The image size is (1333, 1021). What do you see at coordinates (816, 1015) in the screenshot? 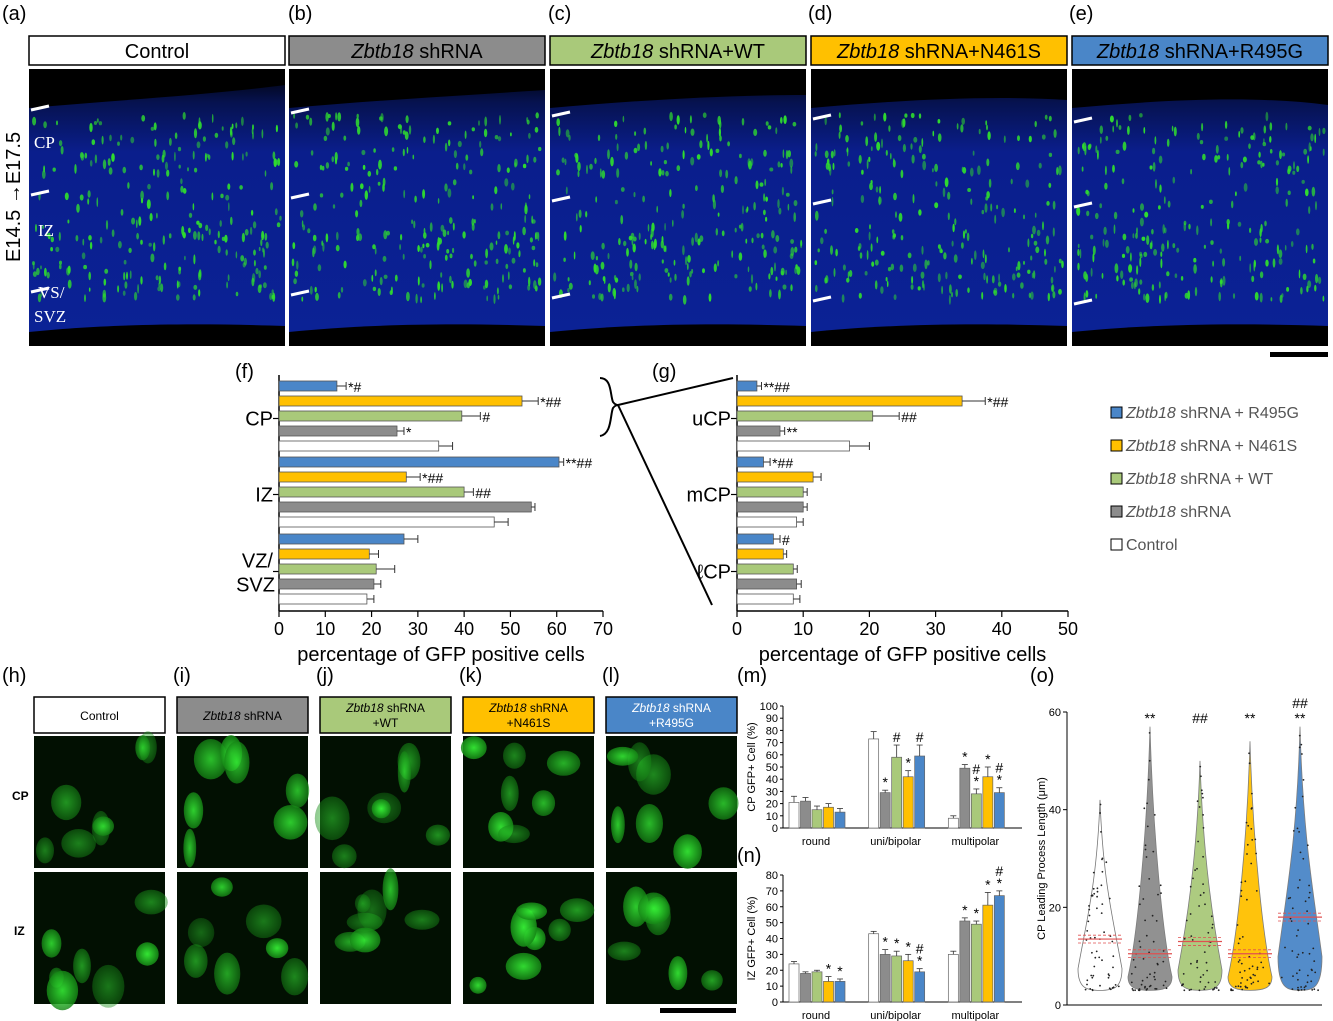
I see `category-label: round` at bounding box center [816, 1015].